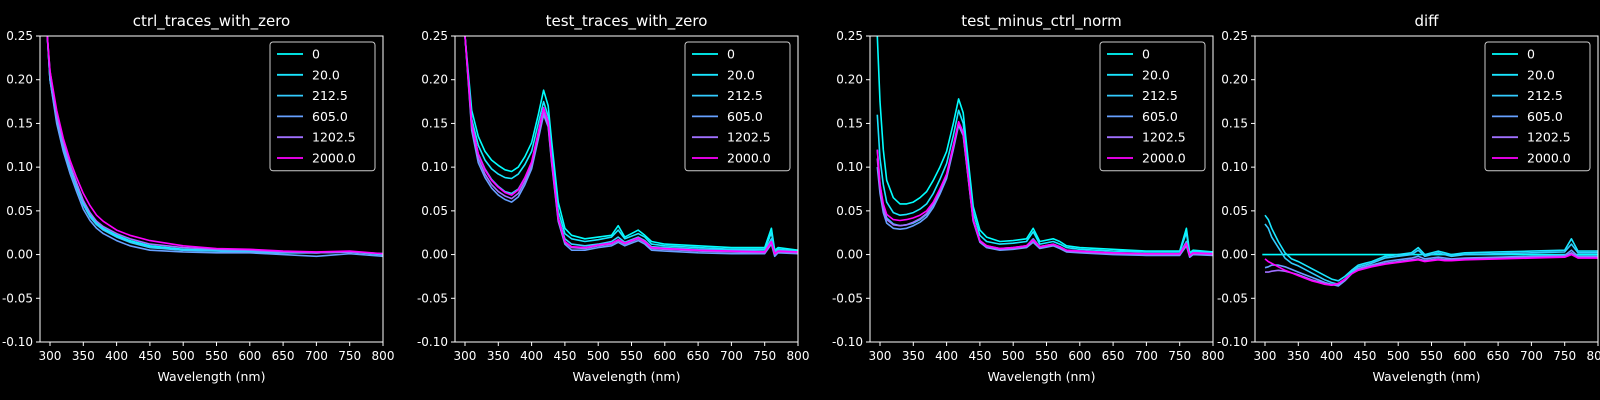 This screenshot has height=400, width=1600. What do you see at coordinates (211, 21) in the screenshot?
I see `chart-title: ctrl_traces_with_zero` at bounding box center [211, 21].